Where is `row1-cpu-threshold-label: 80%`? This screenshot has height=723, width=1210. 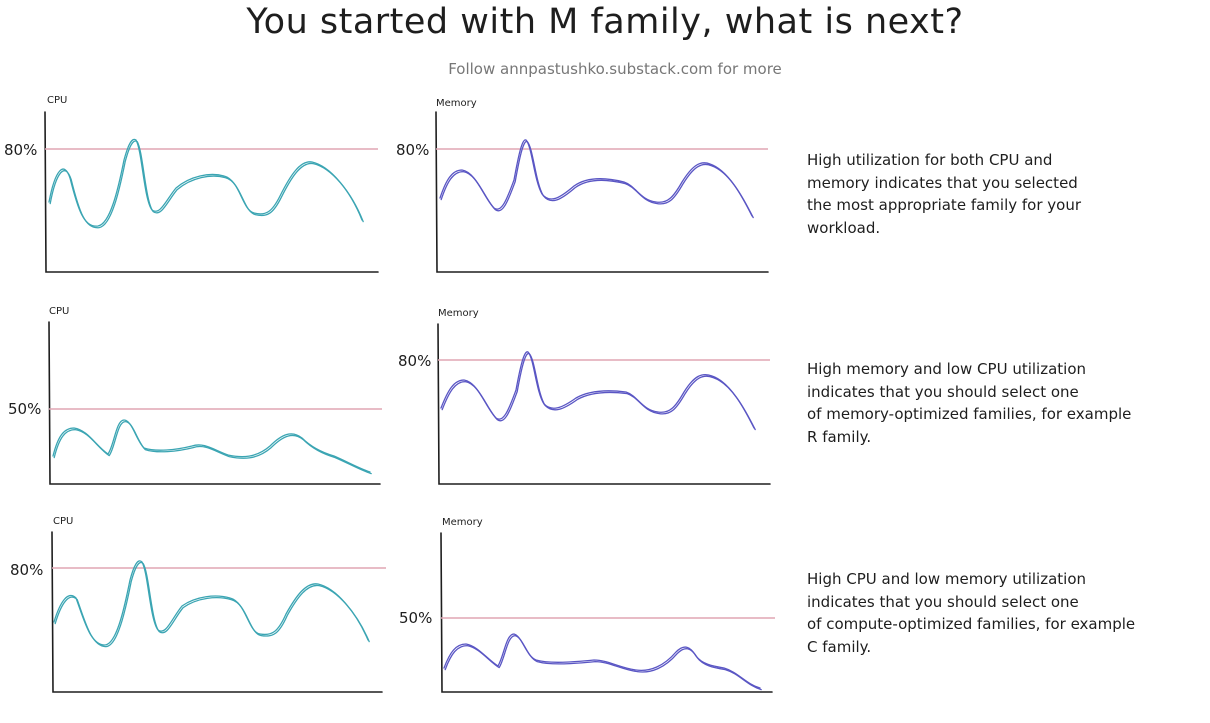 row1-cpu-threshold-label: 80% is located at coordinates (20, 150).